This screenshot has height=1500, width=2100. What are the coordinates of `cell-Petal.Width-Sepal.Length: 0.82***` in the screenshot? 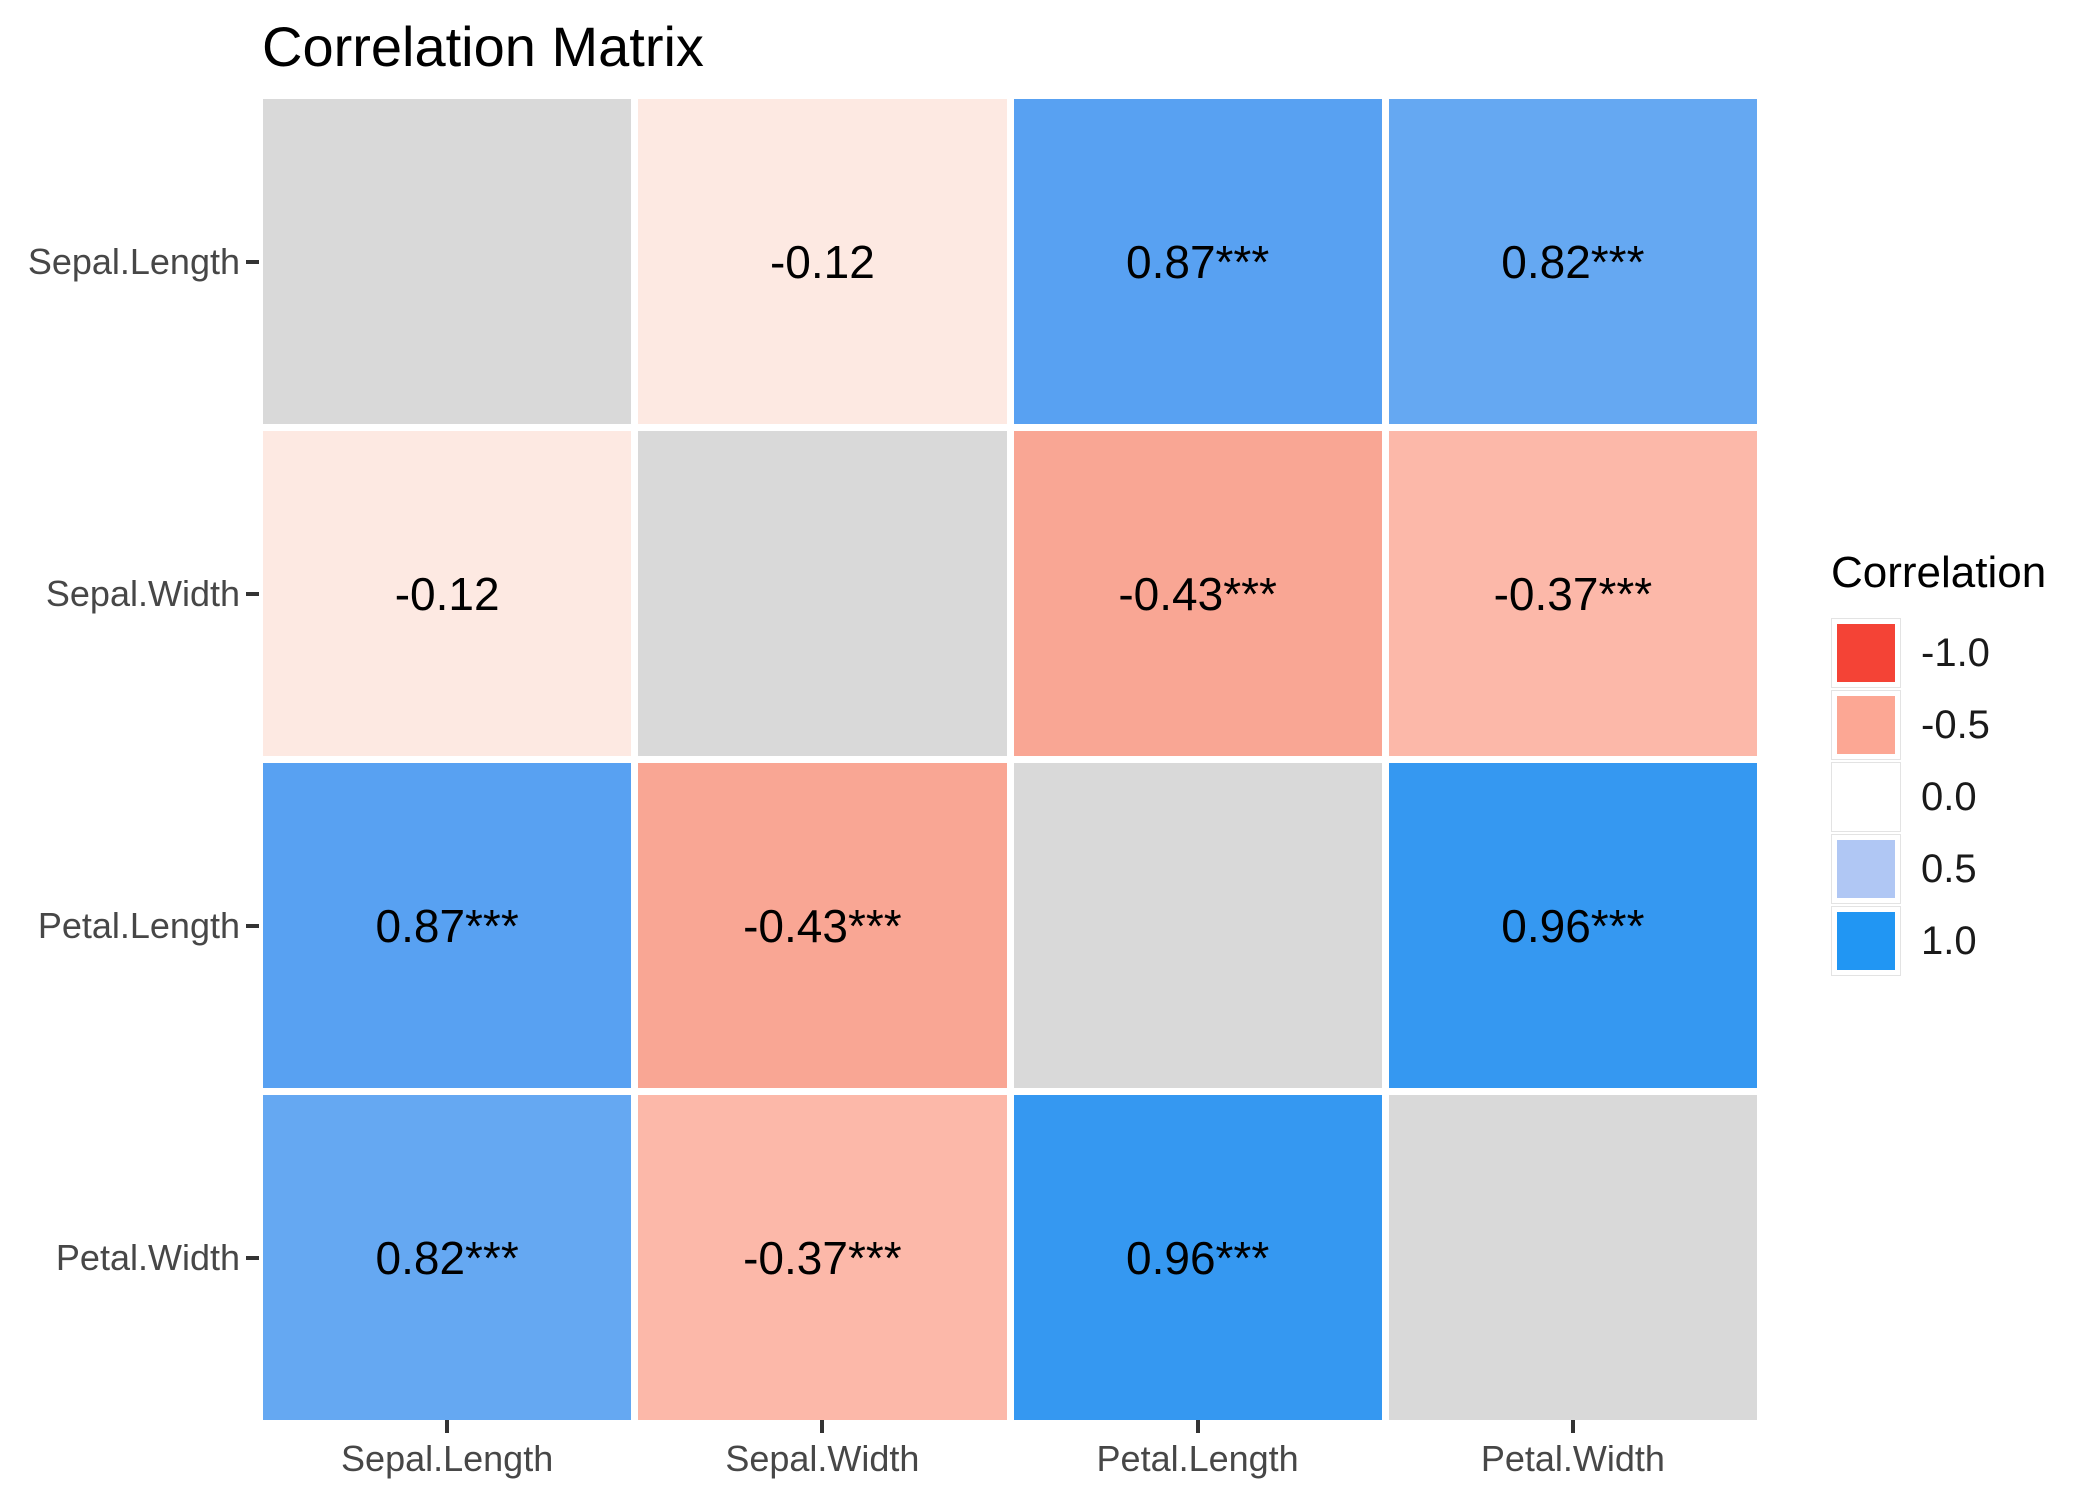 It's located at (447, 1257).